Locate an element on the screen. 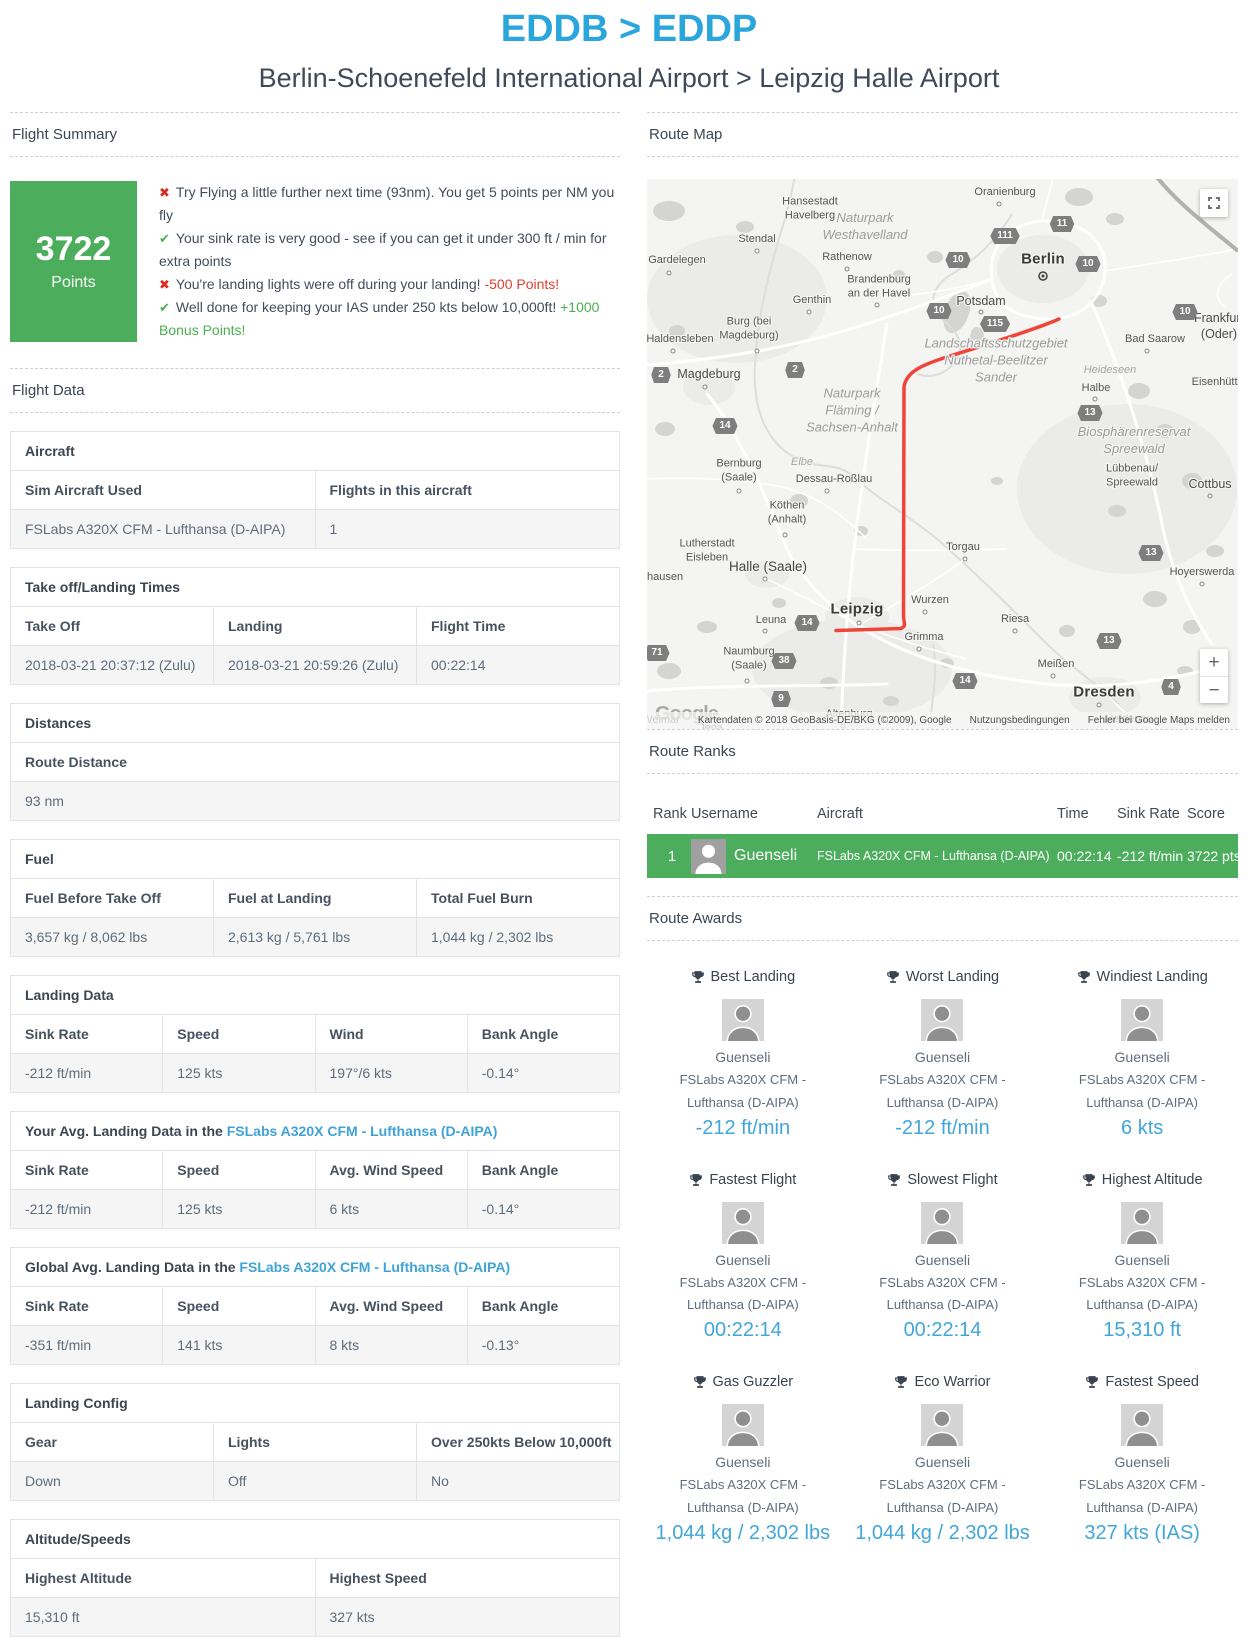 The width and height of the screenshot is (1258, 1637). map-label: Lübbenau/ Spreewald is located at coordinates (1132, 475).